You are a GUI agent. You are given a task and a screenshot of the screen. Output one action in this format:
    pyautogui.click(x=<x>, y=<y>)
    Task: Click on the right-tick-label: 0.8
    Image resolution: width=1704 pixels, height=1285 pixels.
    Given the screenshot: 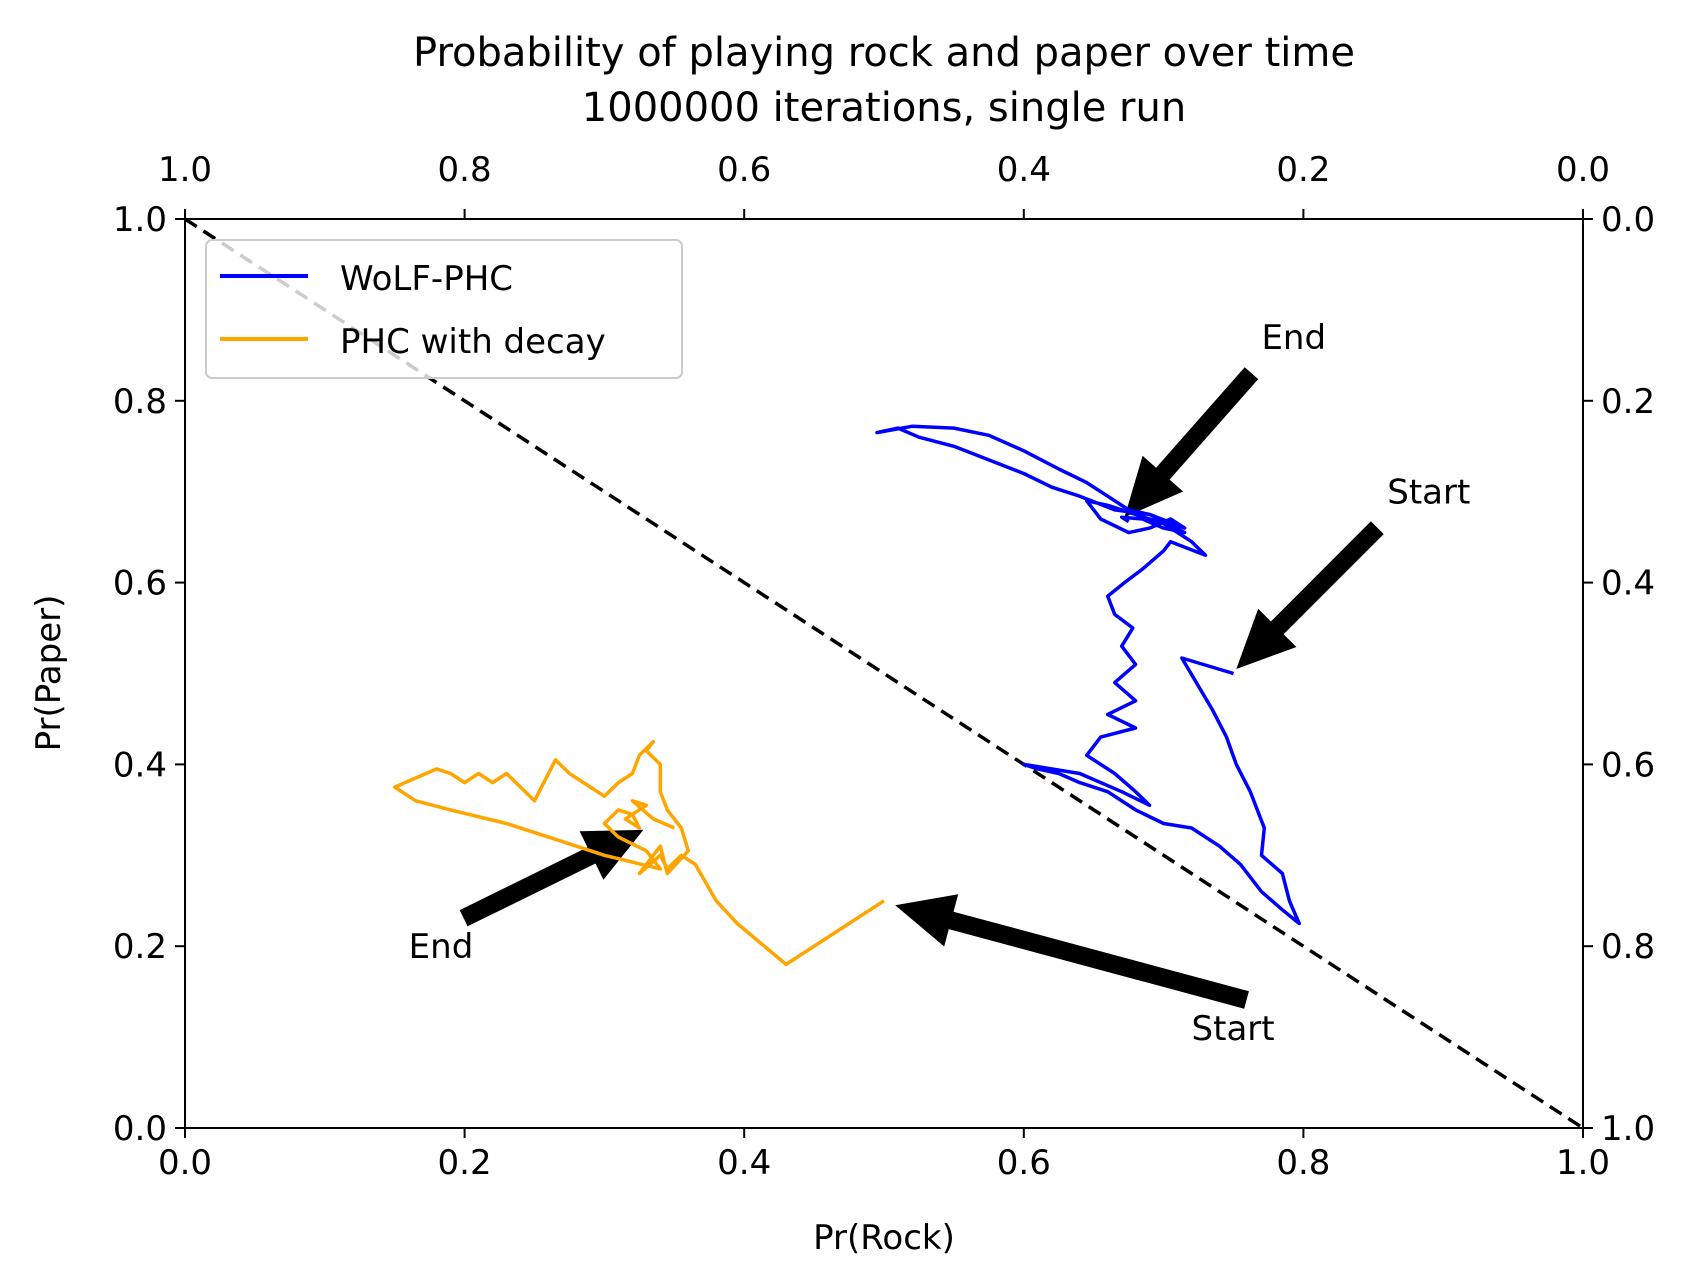 What is the action you would take?
    pyautogui.click(x=1628, y=947)
    